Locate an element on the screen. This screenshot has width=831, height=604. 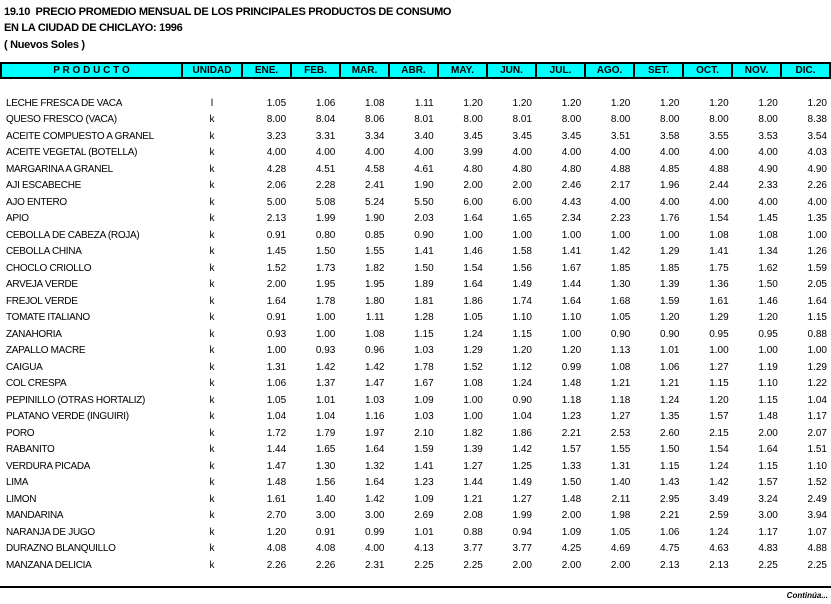
price-cell: 1.78 is located at coordinates (424, 367).